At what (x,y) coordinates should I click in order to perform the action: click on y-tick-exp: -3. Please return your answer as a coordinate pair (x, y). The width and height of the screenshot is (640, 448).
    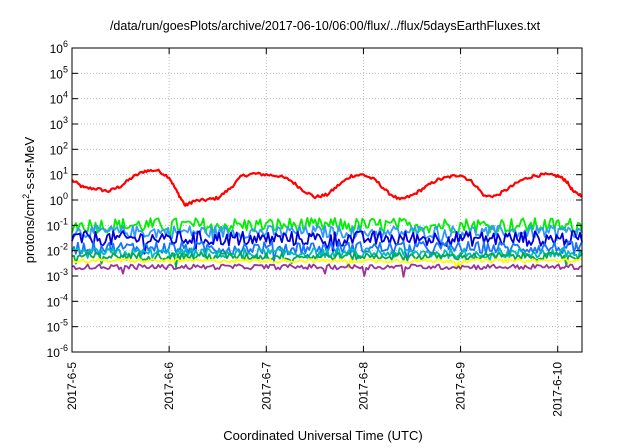
    Looking at the image, I should click on (64, 272).